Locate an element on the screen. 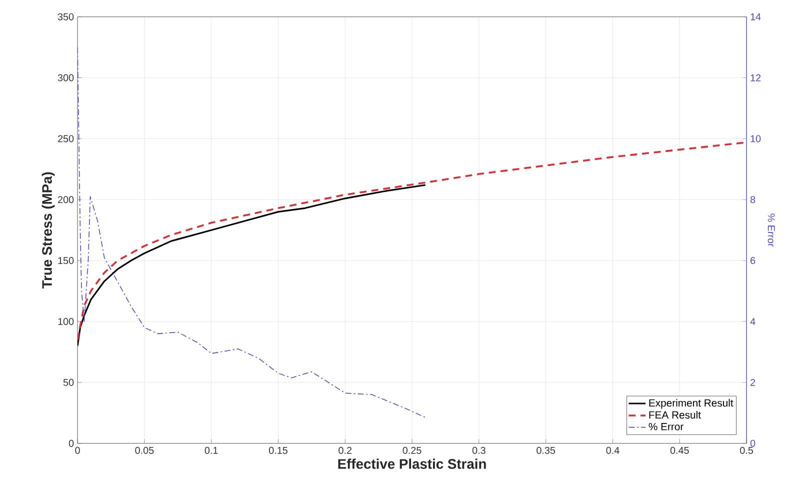 Image resolution: width=798 pixels, height=501 pixels. y-tick-label: 150 is located at coordinates (66, 260).